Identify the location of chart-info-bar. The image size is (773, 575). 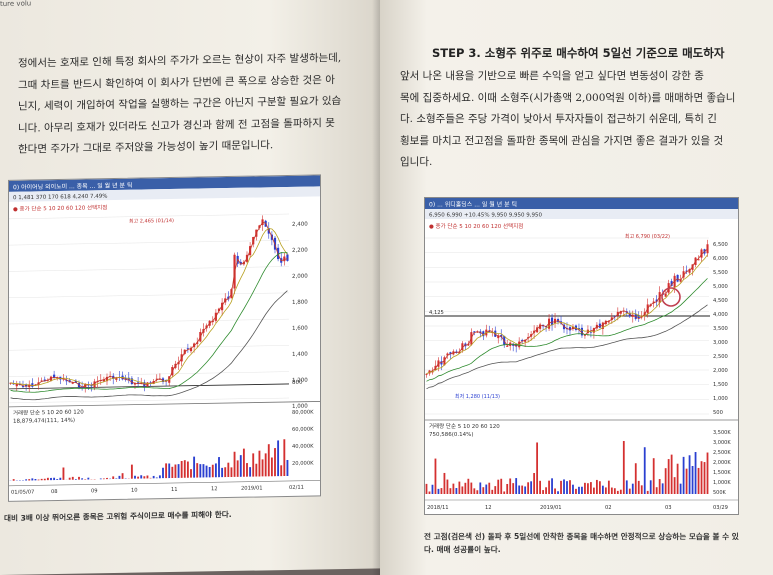
(581, 214).